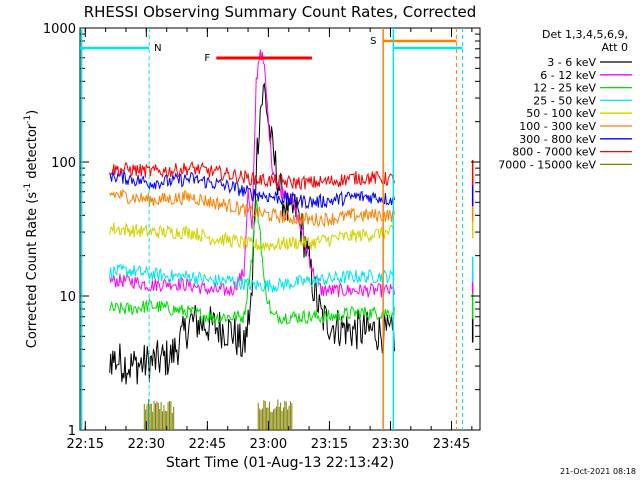 This screenshot has height=480, width=640. Describe the element at coordinates (207, 444) in the screenshot. I see `x-tick-label: 22:45` at that location.